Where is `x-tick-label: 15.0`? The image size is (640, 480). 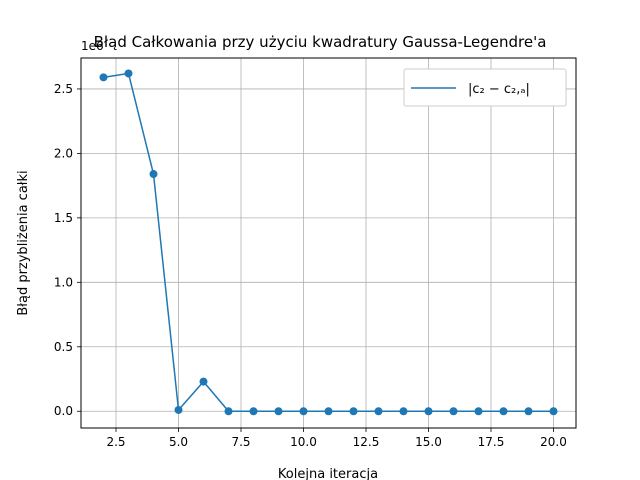 x-tick-label: 15.0 is located at coordinates (428, 442).